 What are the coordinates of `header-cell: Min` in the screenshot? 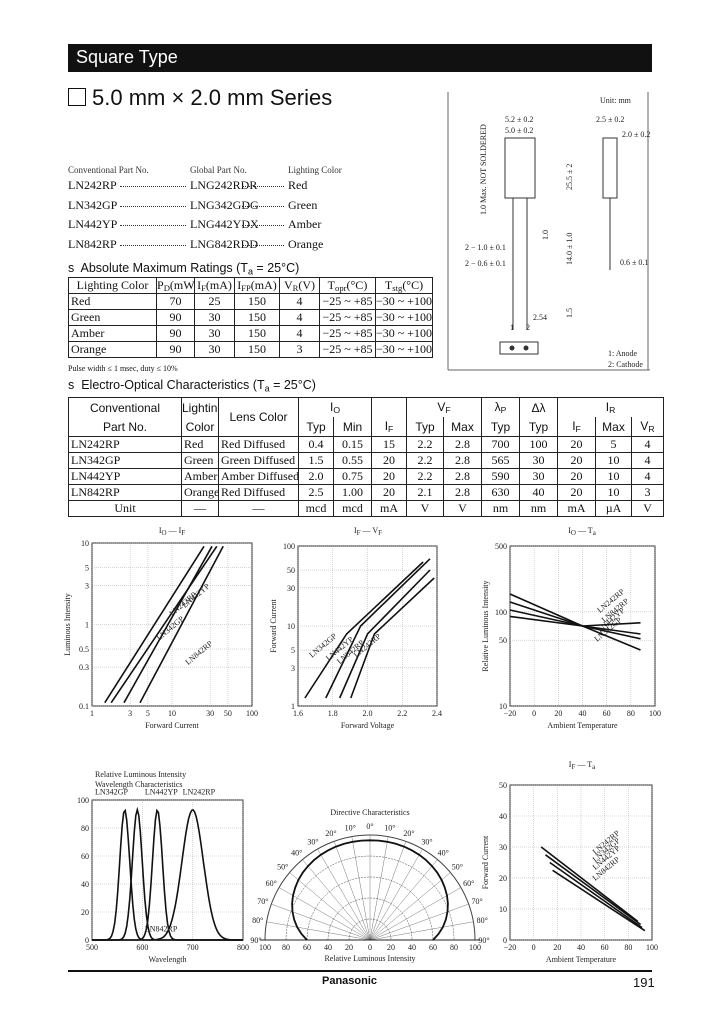 It's located at (352, 427).